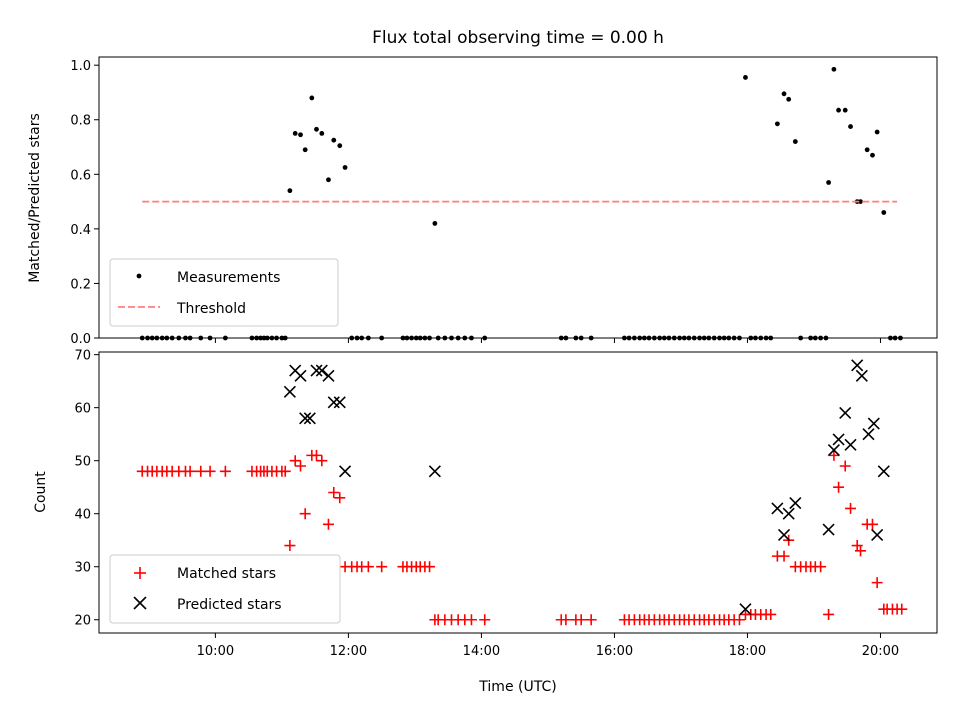 This screenshot has width=960, height=720. I want to click on matched-stars-legend-marker, so click(140, 573).